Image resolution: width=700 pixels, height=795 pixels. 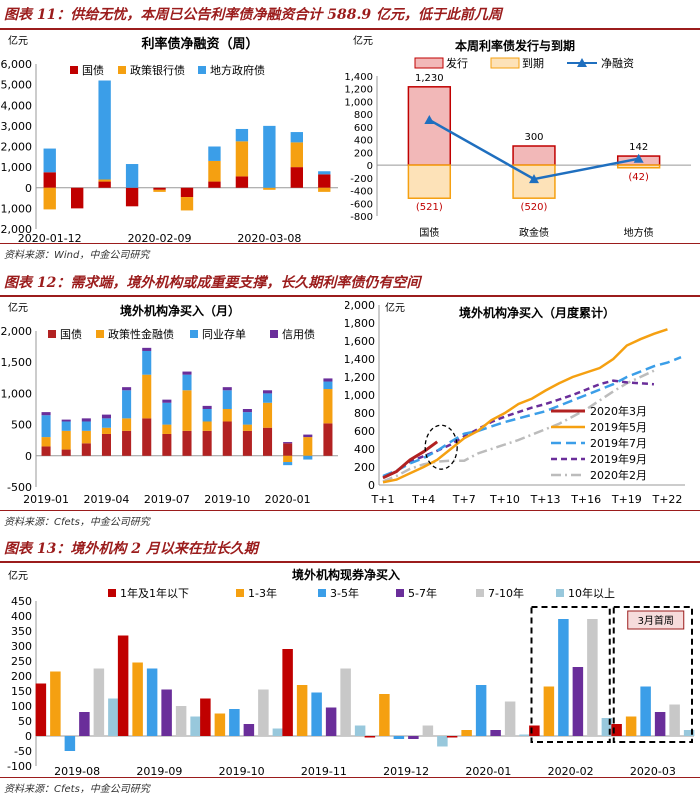 What do you see at coordinates (242, 770) in the screenshot?
I see `x-tick-label: 2019-10` at bounding box center [242, 770].